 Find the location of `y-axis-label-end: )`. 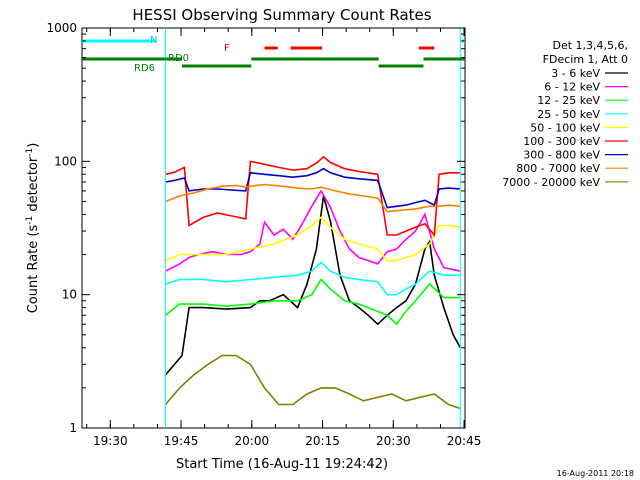

y-axis-label-end: ) is located at coordinates (33, 145).